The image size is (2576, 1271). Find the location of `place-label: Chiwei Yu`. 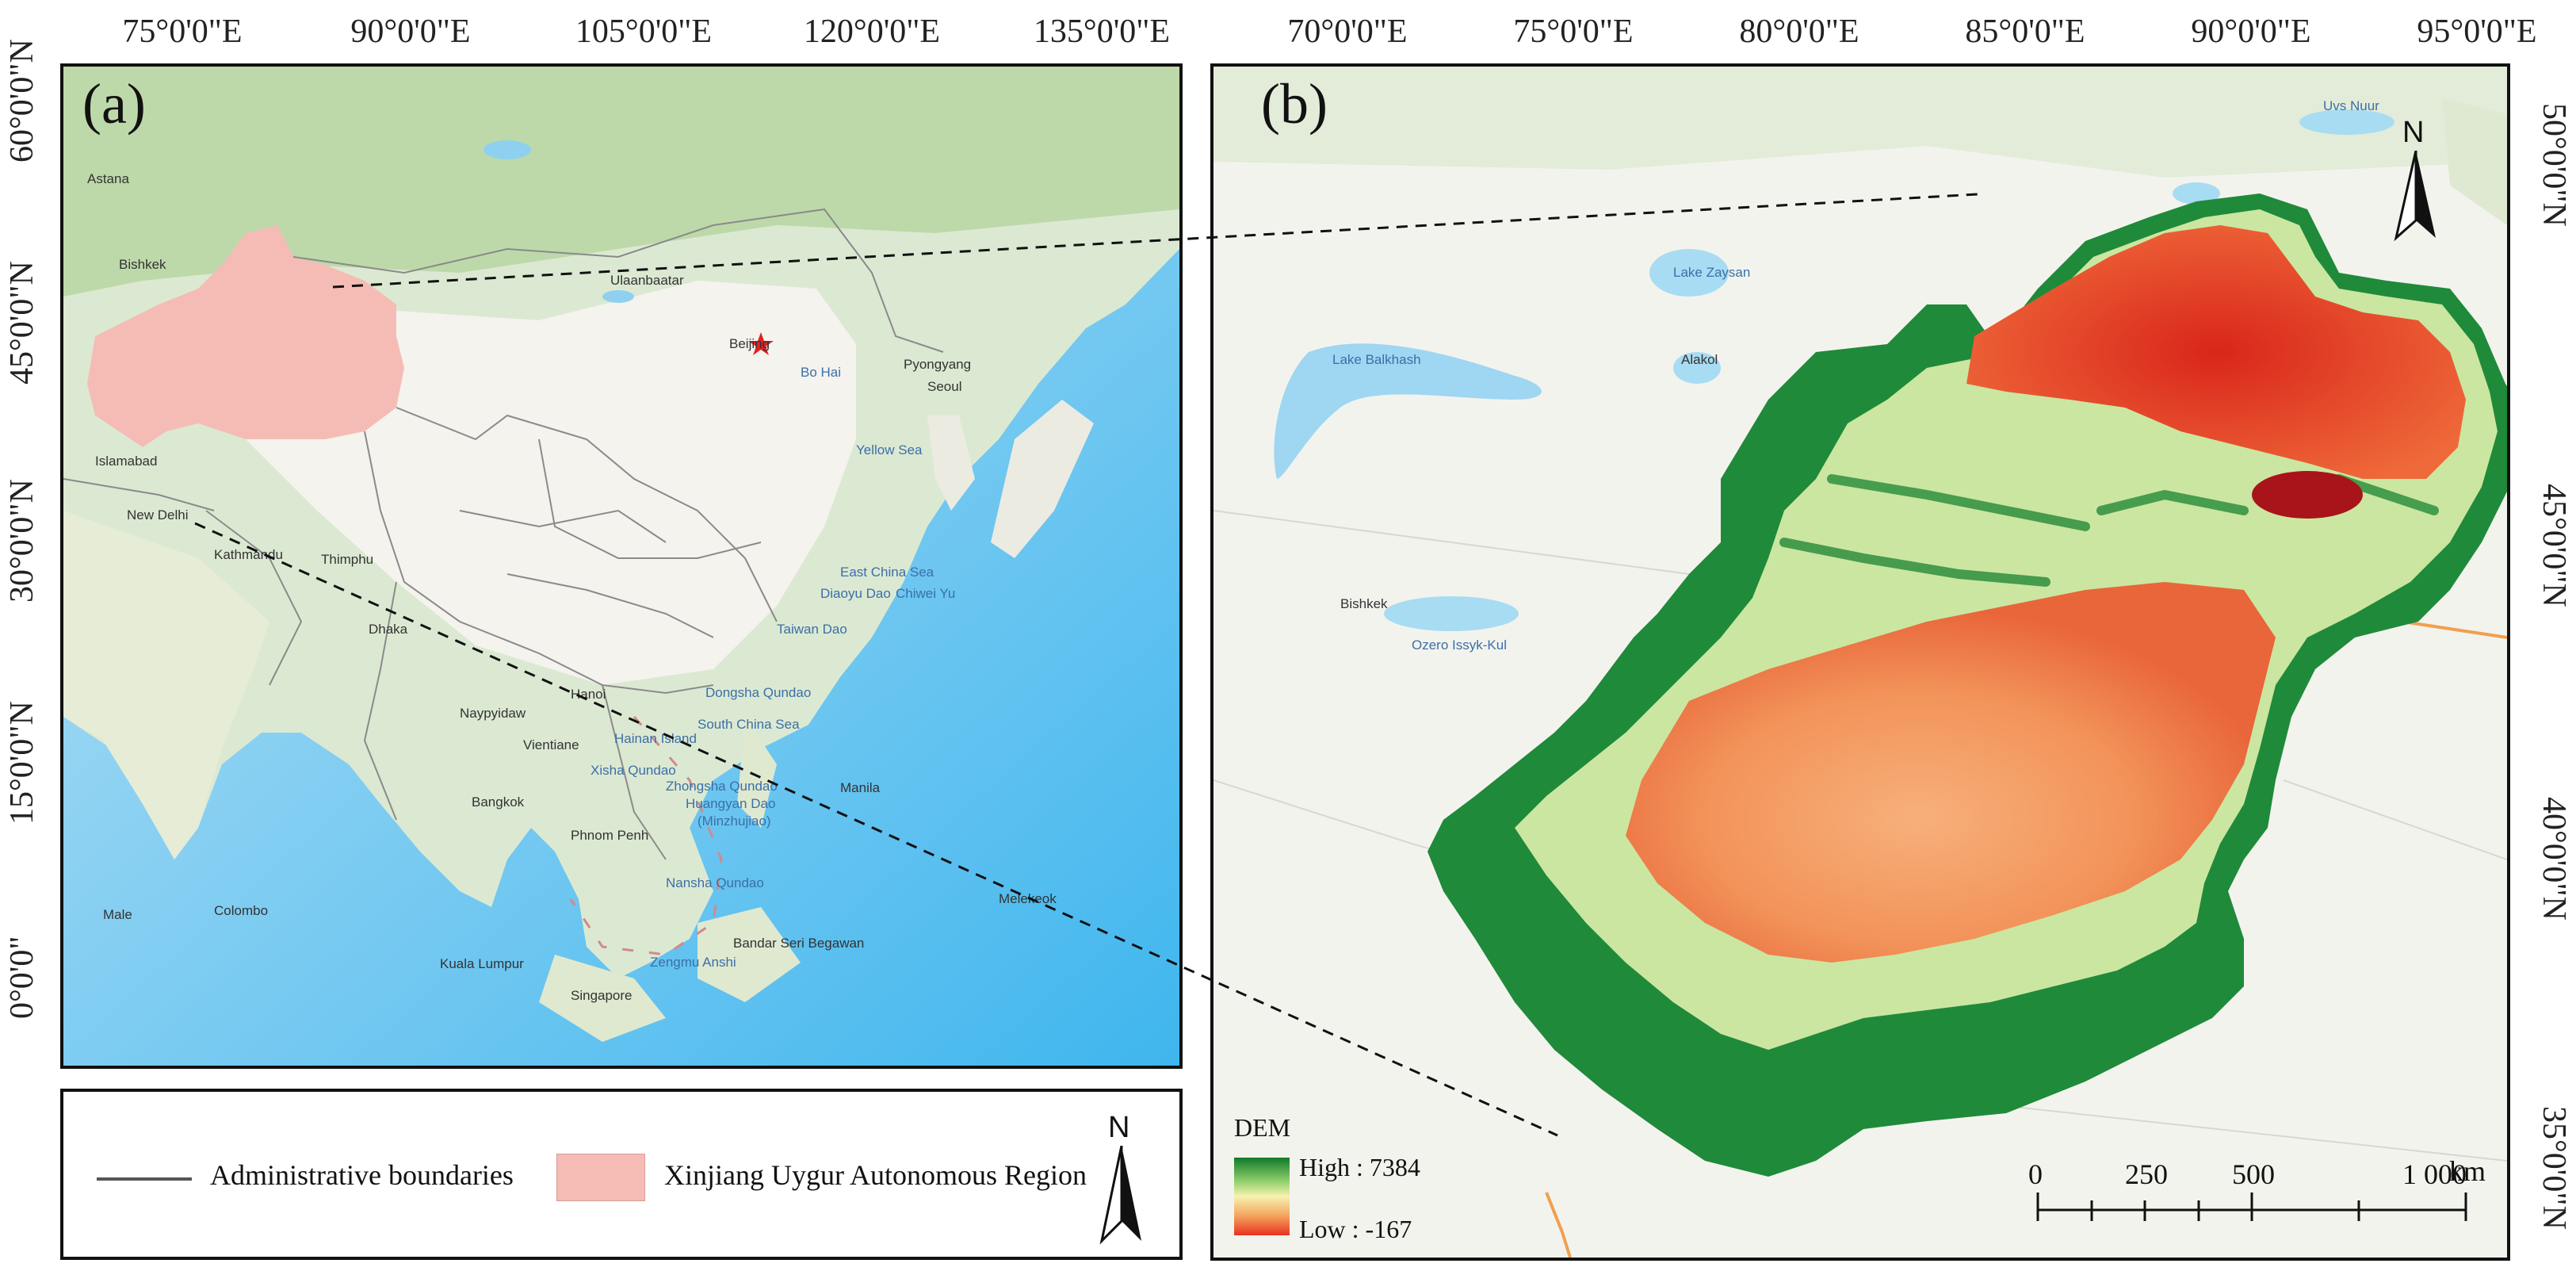

place-label: Chiwei Yu is located at coordinates (926, 593).